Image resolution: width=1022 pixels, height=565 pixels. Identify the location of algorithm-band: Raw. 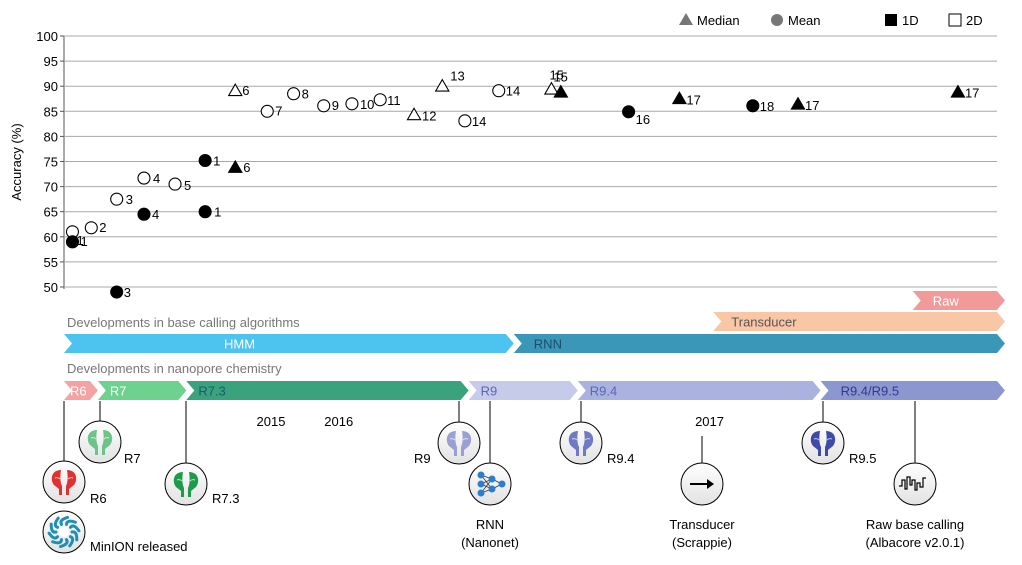
(958, 300).